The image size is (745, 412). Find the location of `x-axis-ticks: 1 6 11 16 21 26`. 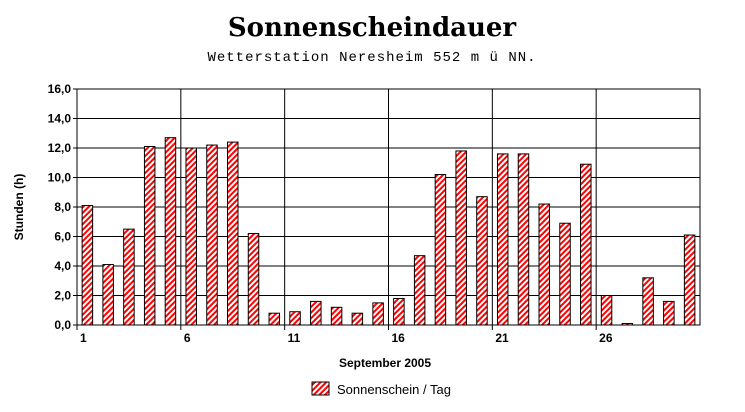

x-axis-ticks: 1 6 11 16 21 26 is located at coordinates (344, 335).